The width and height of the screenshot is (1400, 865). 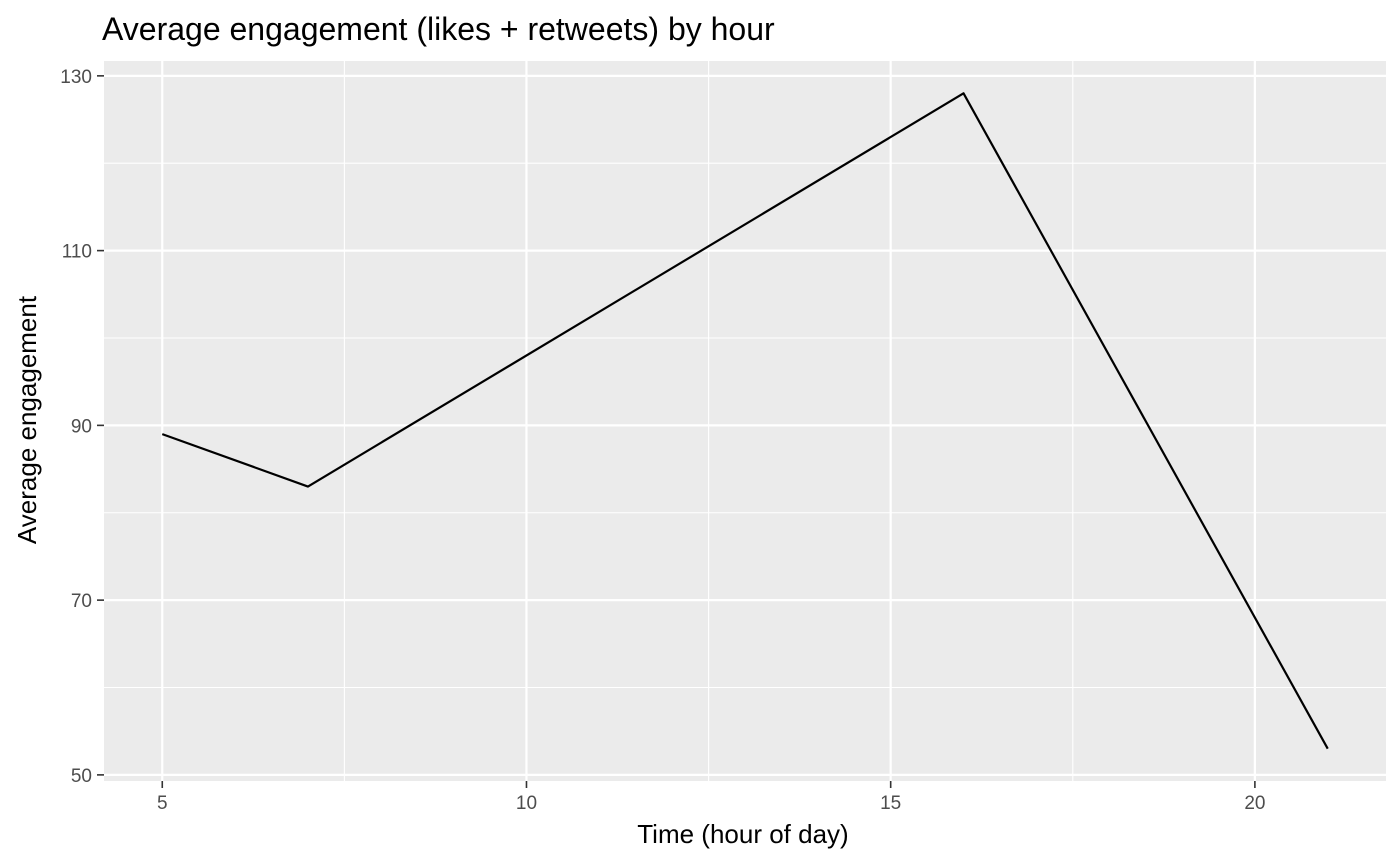 I want to click on x-tick-label: 20, so click(x=1254, y=803).